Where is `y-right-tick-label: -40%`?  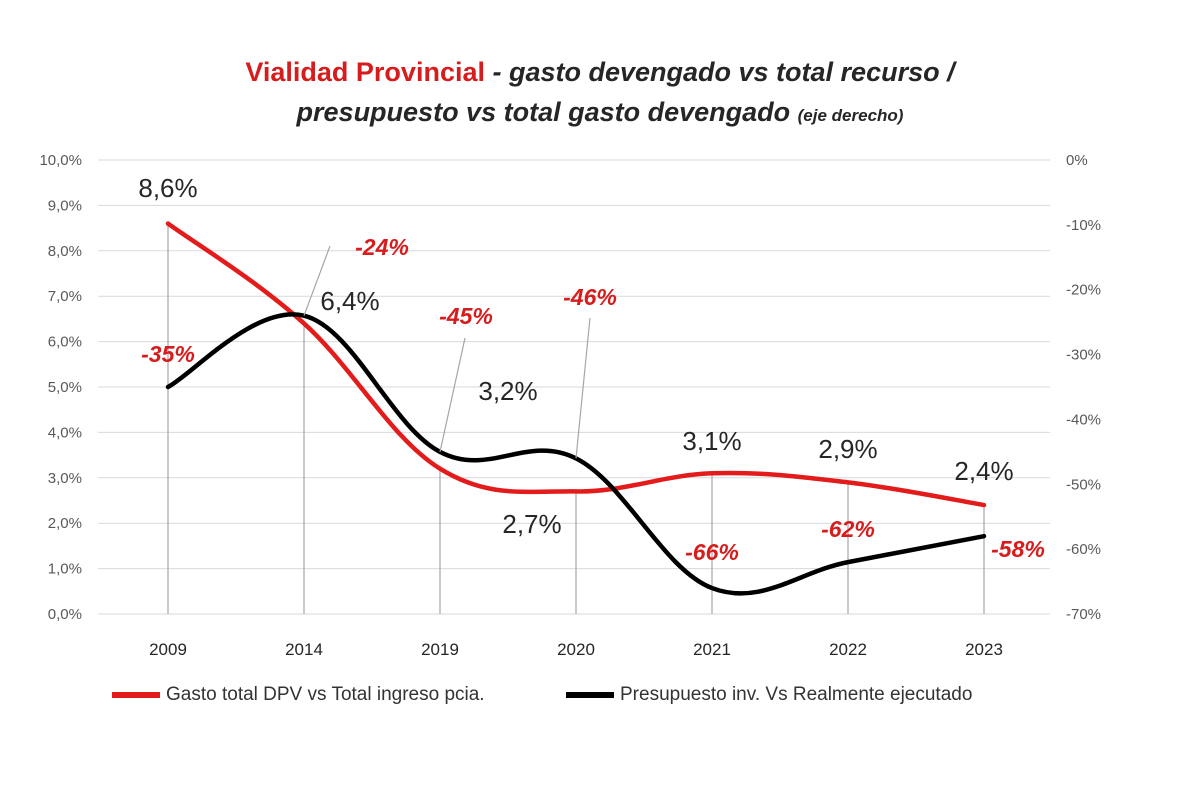
y-right-tick-label: -40% is located at coordinates (1083, 419).